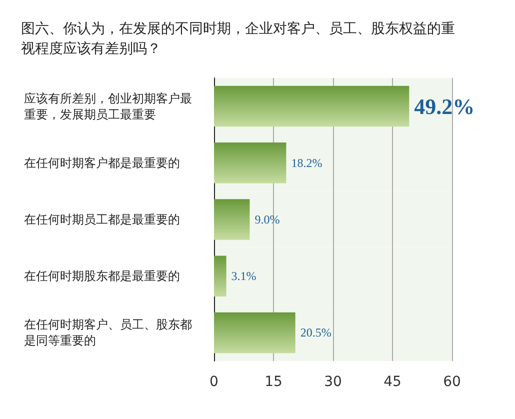 This screenshot has width=515, height=419. I want to click on y-tick-label: 在任何时期客户都是最重要的, so click(102, 163).